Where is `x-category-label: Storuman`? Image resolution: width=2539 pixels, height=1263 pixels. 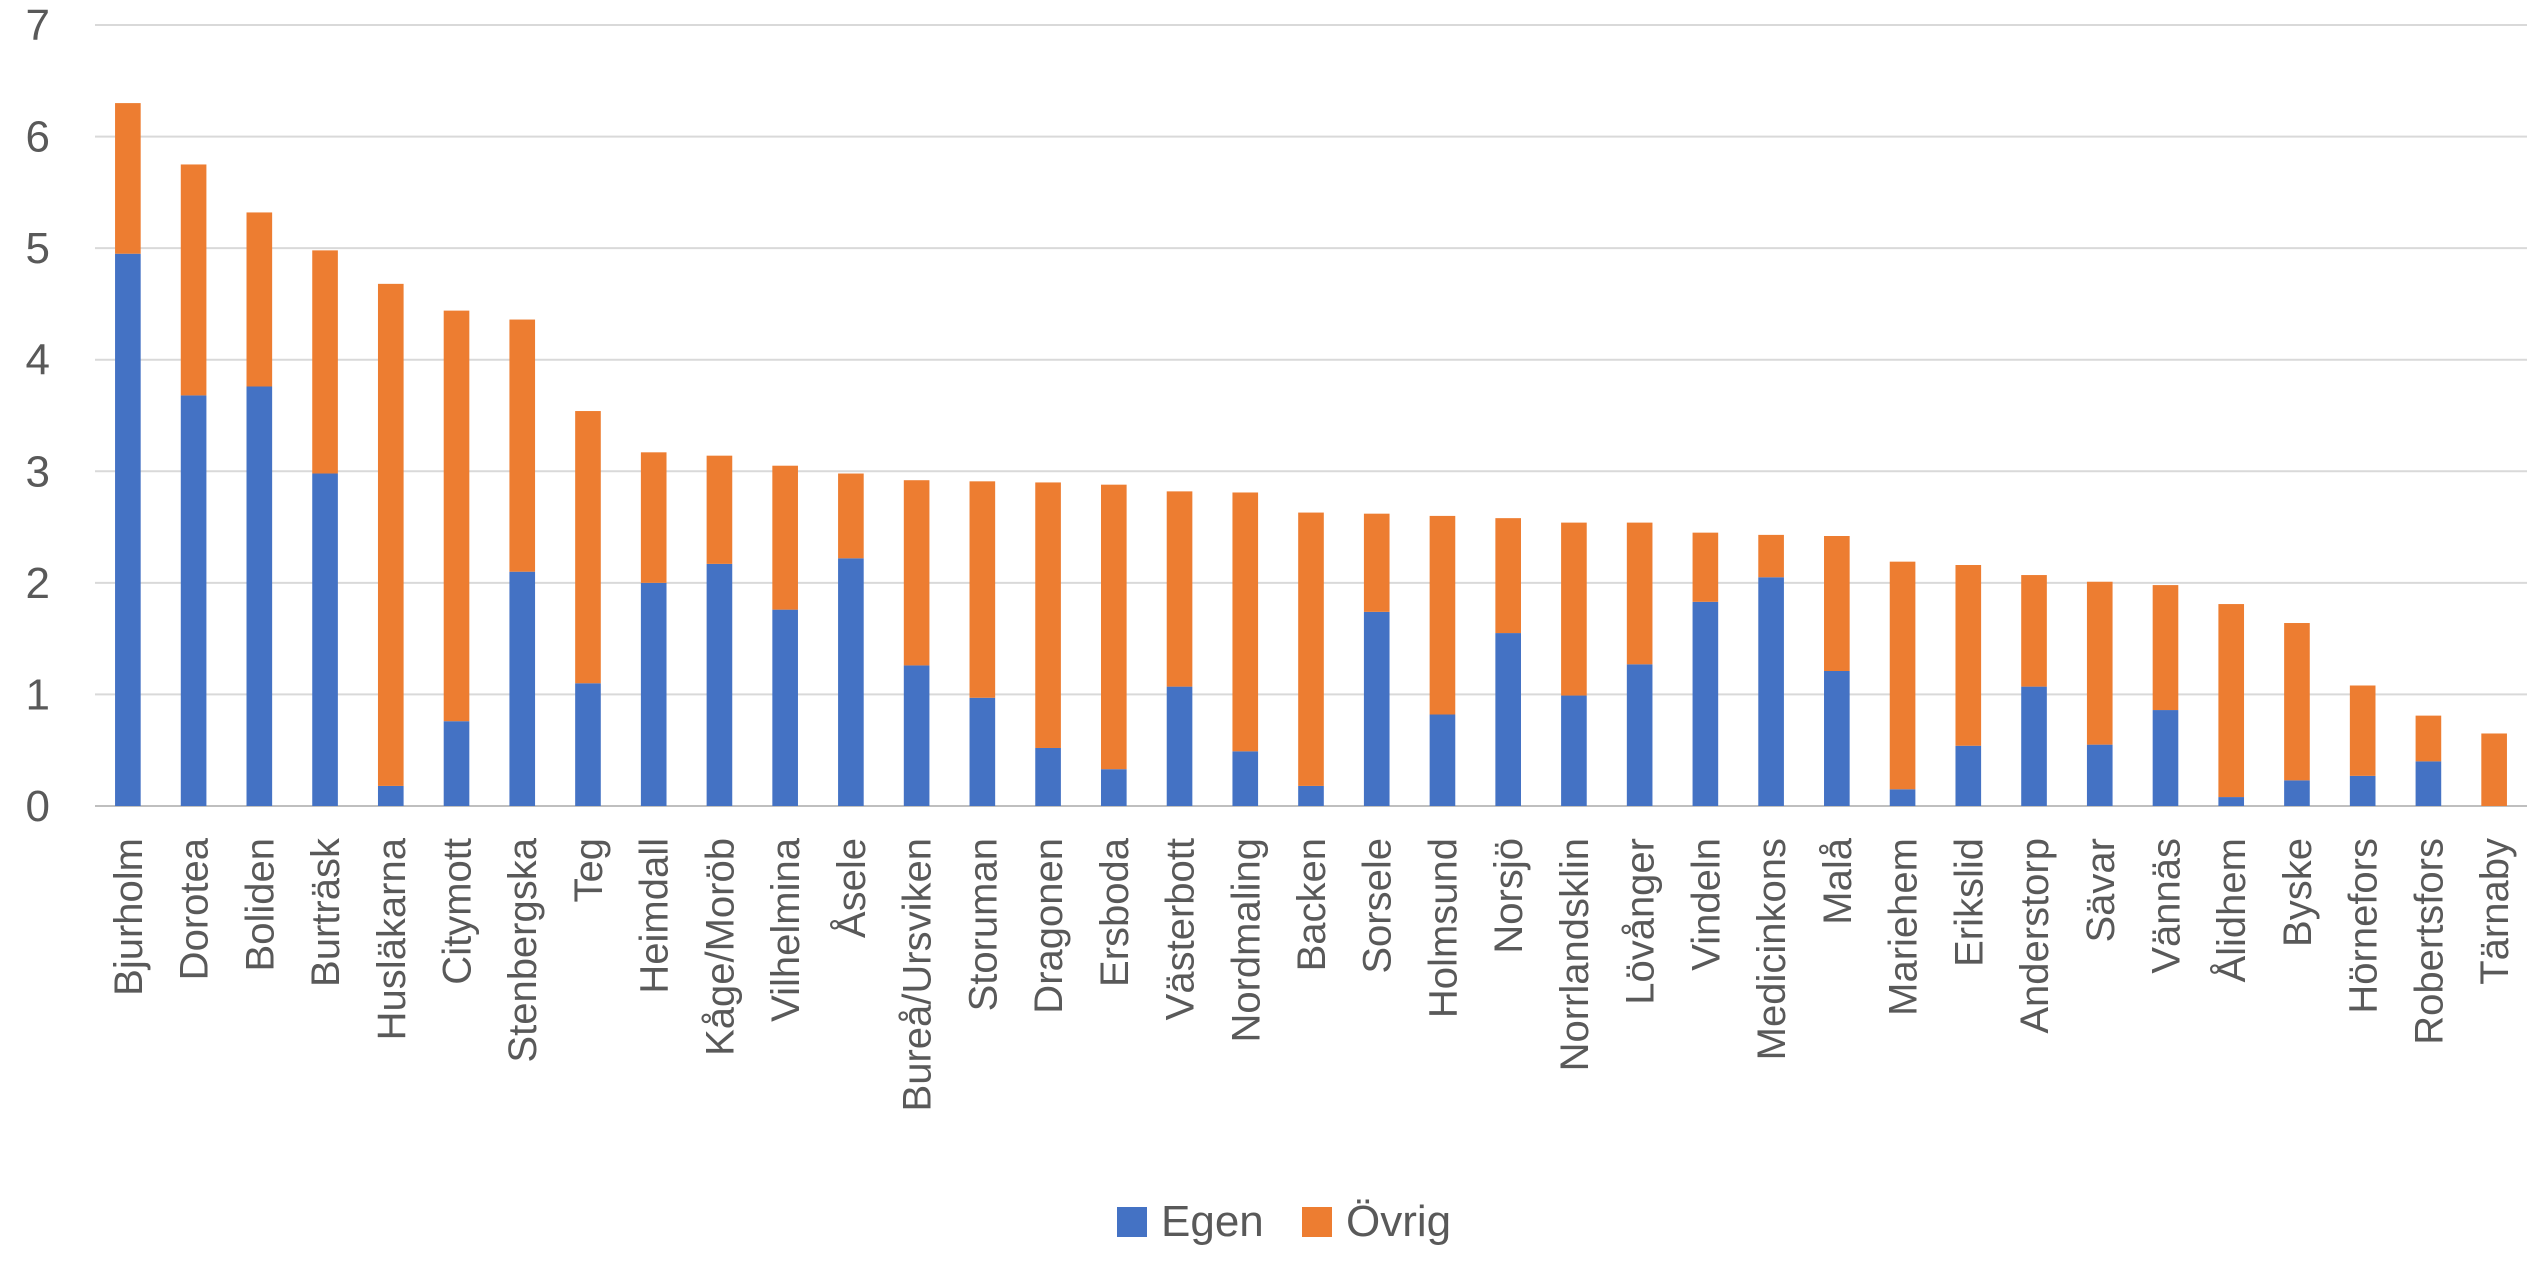
x-category-label: Storuman is located at coordinates (983, 924).